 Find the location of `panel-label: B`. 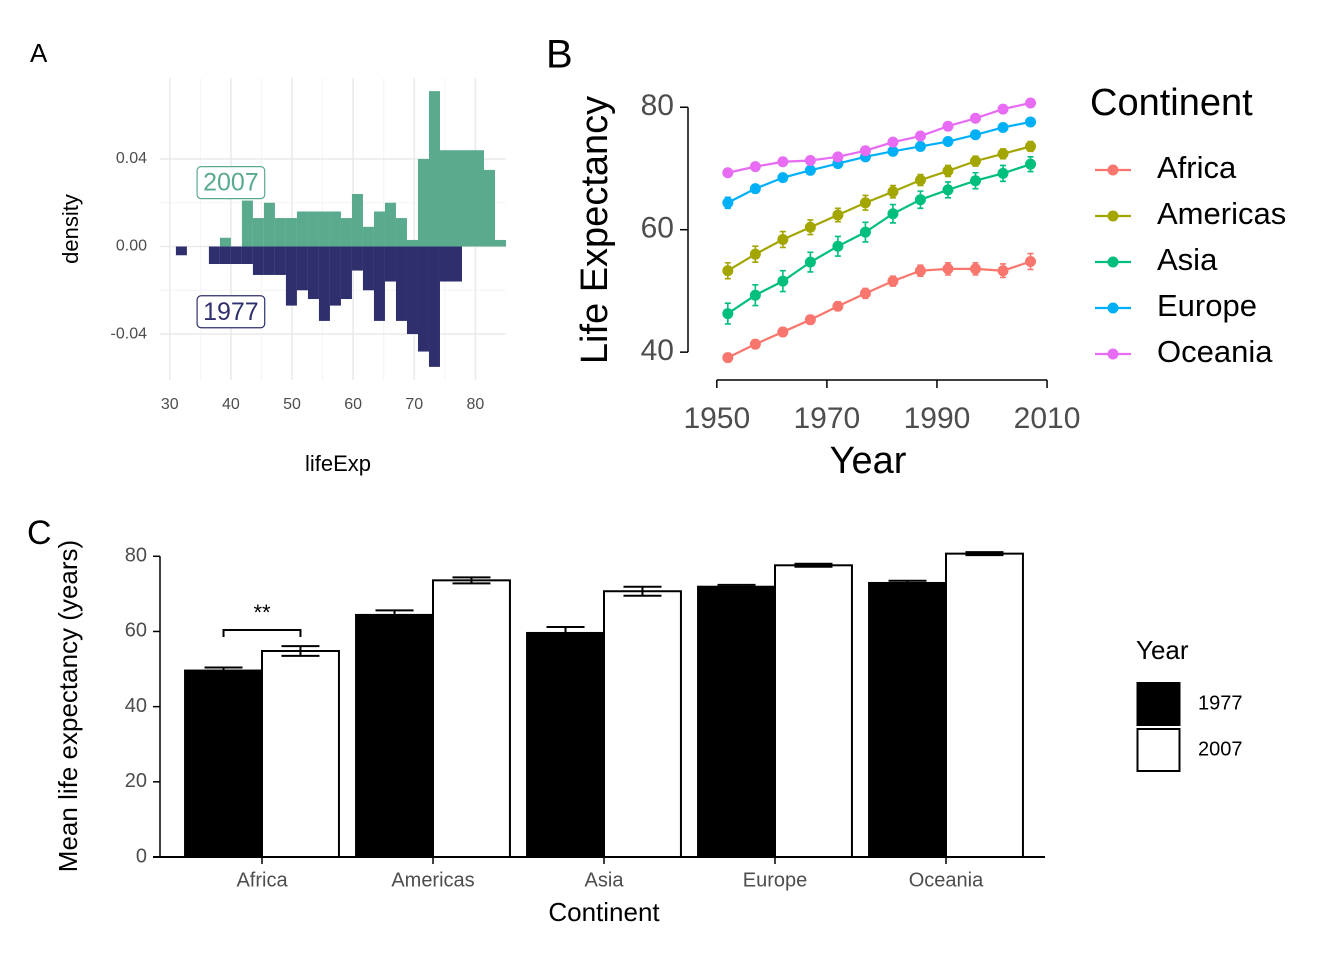

panel-label: B is located at coordinates (559, 55).